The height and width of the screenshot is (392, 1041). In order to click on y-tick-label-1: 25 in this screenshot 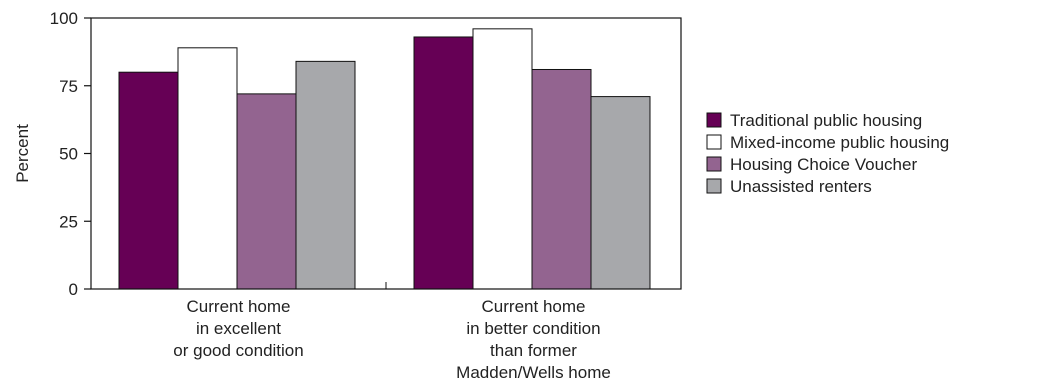, I will do `click(68, 221)`.